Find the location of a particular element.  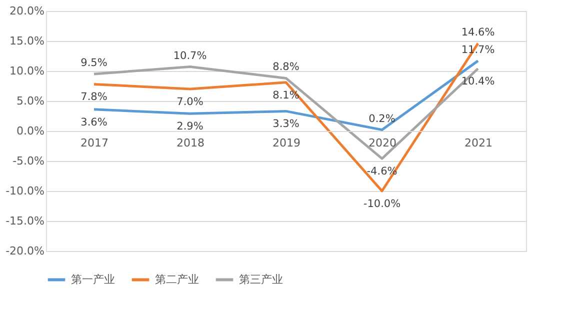

x-tick-label: 2021 is located at coordinates (478, 143).